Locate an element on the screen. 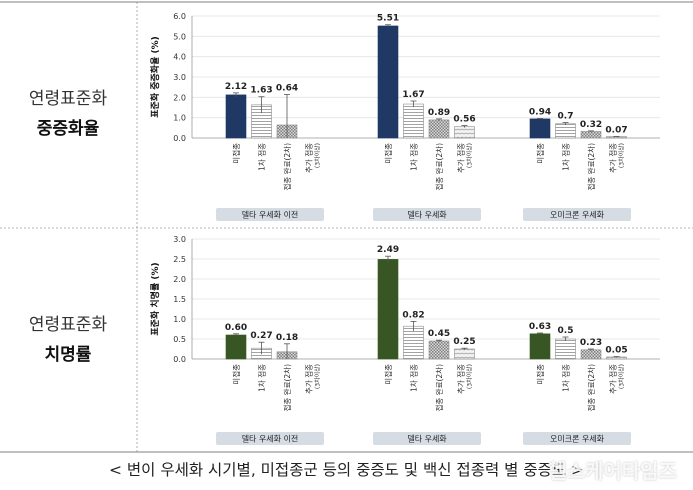  data-label: 0.56 is located at coordinates (464, 120).